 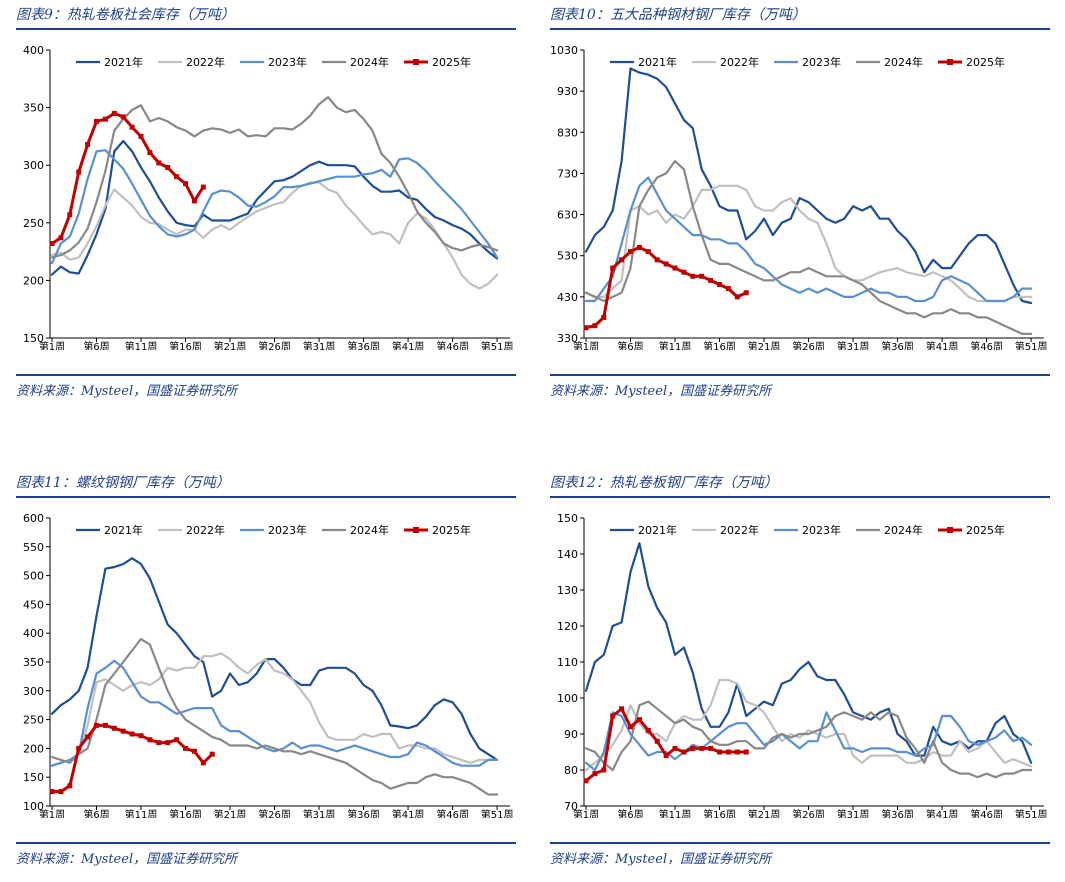 What do you see at coordinates (363, 813) in the screenshot?
I see `x-tick-label: 第36周` at bounding box center [363, 813].